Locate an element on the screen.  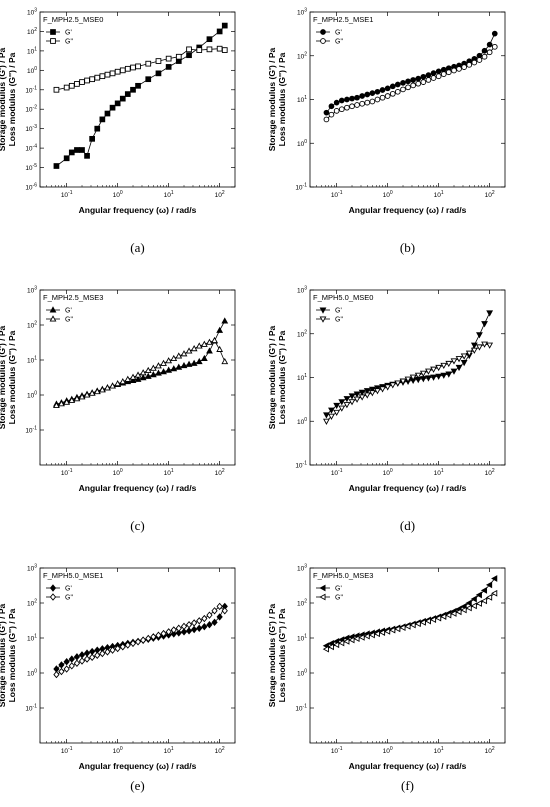
y-tick-label: 10¹ is located at coordinates (302, 377).